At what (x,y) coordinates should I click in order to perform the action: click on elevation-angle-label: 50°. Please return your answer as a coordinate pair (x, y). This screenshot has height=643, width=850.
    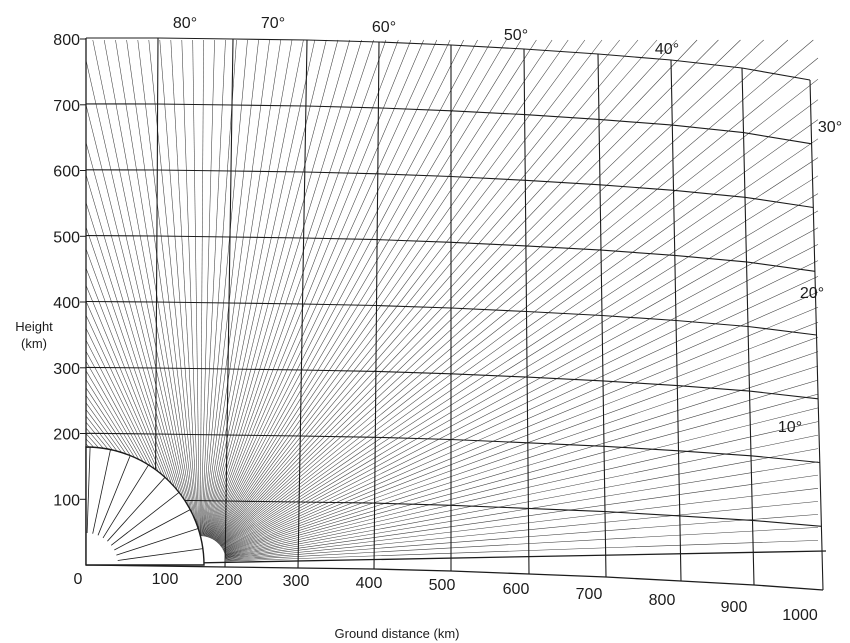
    Looking at the image, I should click on (516, 35).